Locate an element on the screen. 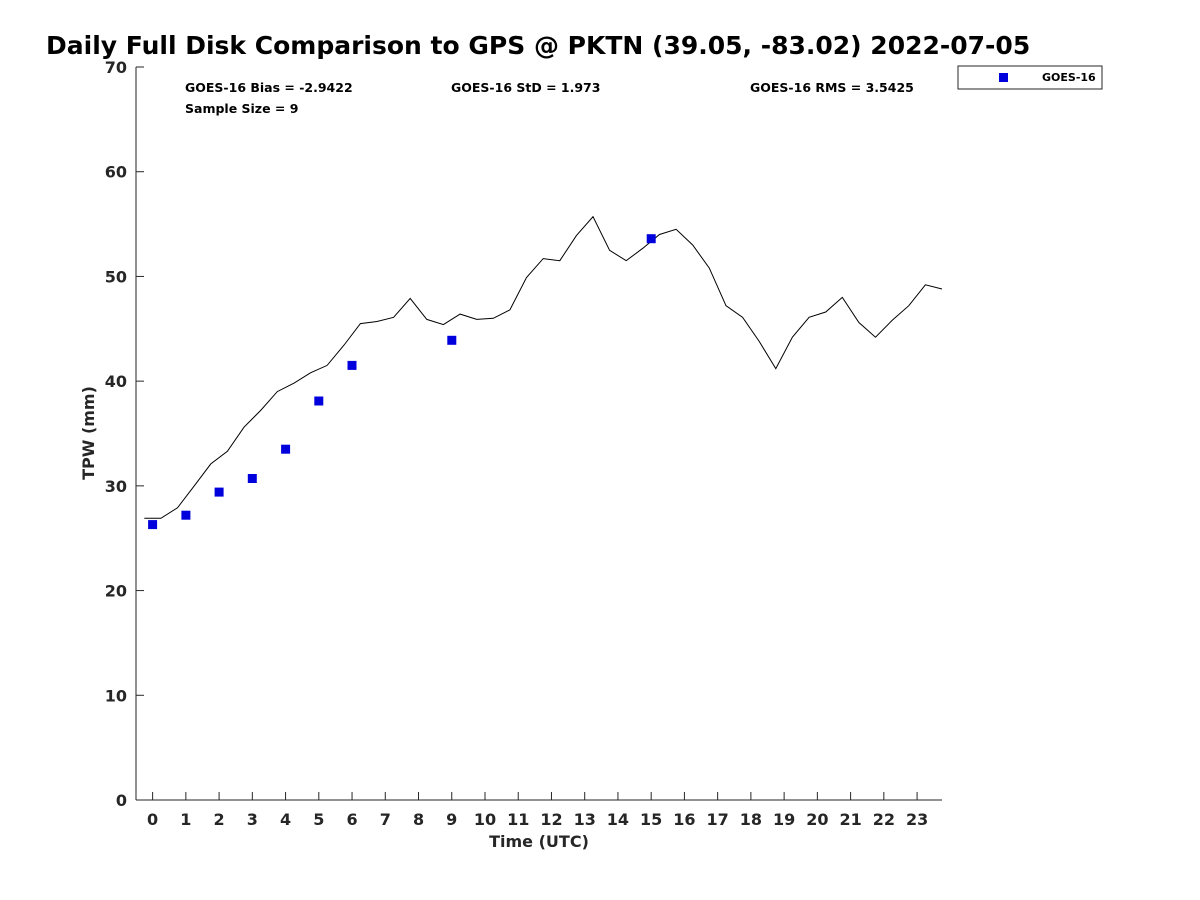  y-tick-label: 20 is located at coordinates (116, 591).